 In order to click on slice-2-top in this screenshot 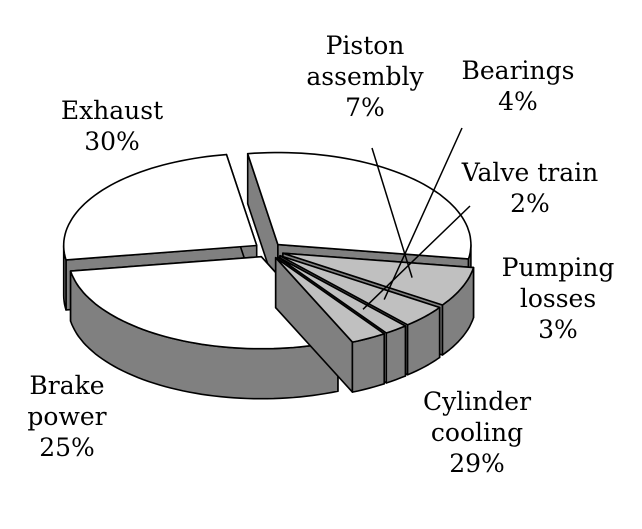, I will do `click(360, 290)`.